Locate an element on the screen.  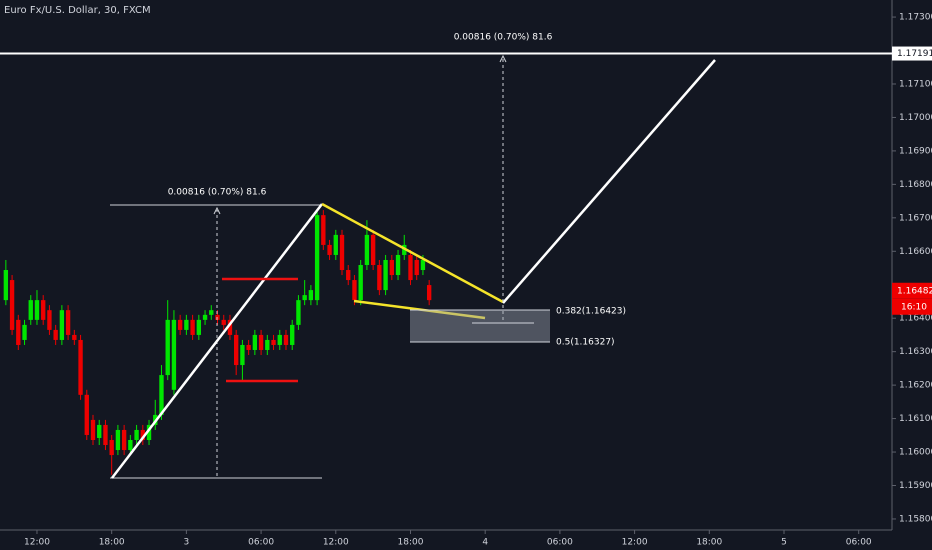
y-tick-label: 1.16200 is located at coordinates (915, 386).